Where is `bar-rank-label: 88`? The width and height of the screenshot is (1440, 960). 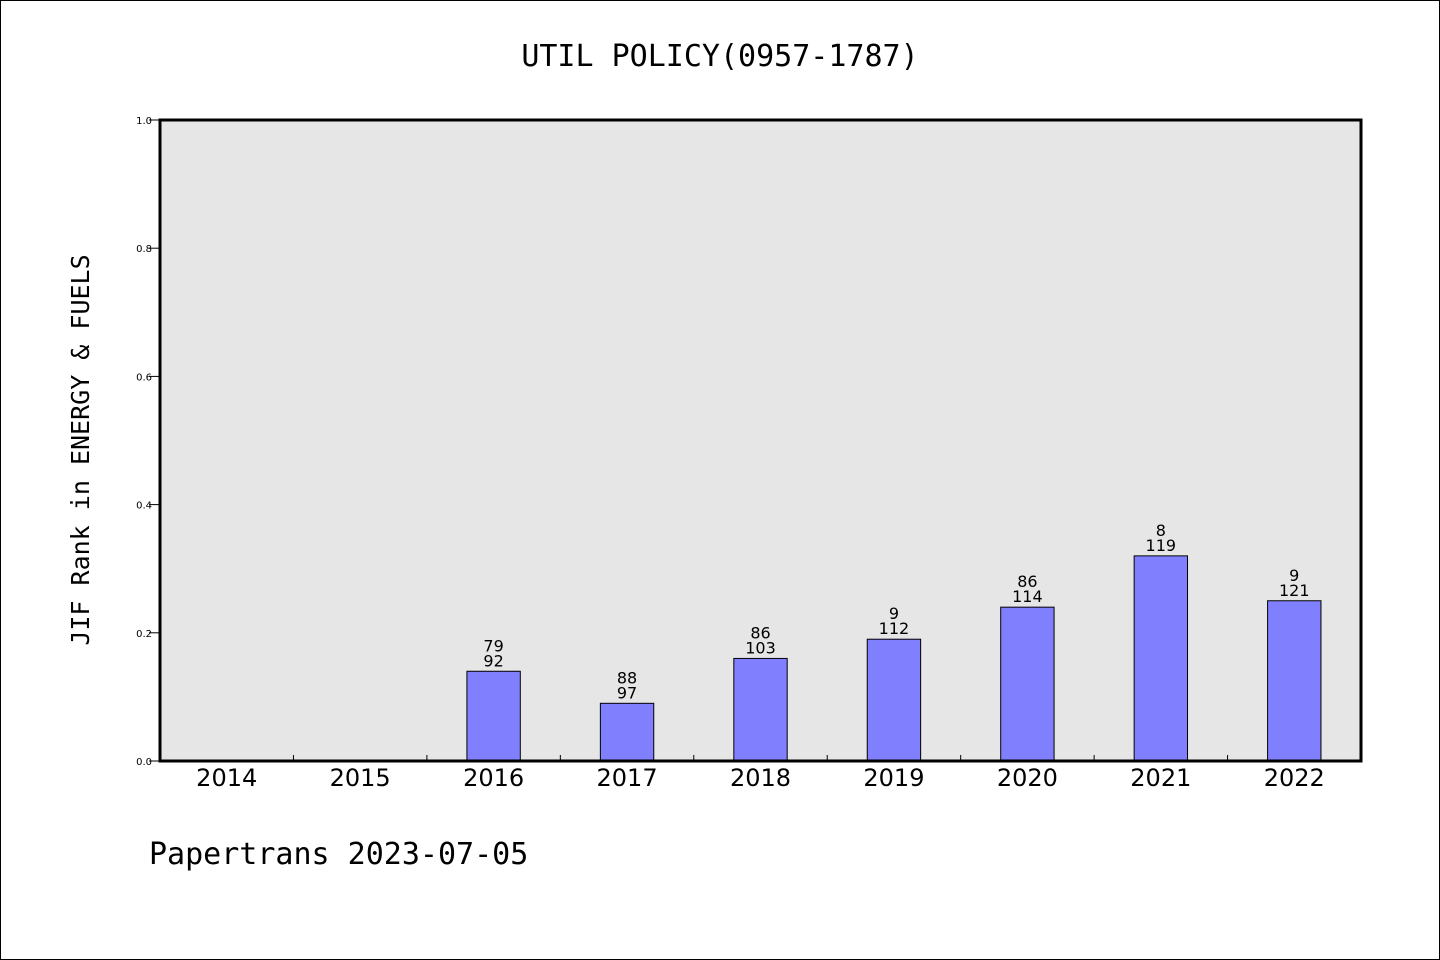
bar-rank-label: 88 is located at coordinates (627, 677).